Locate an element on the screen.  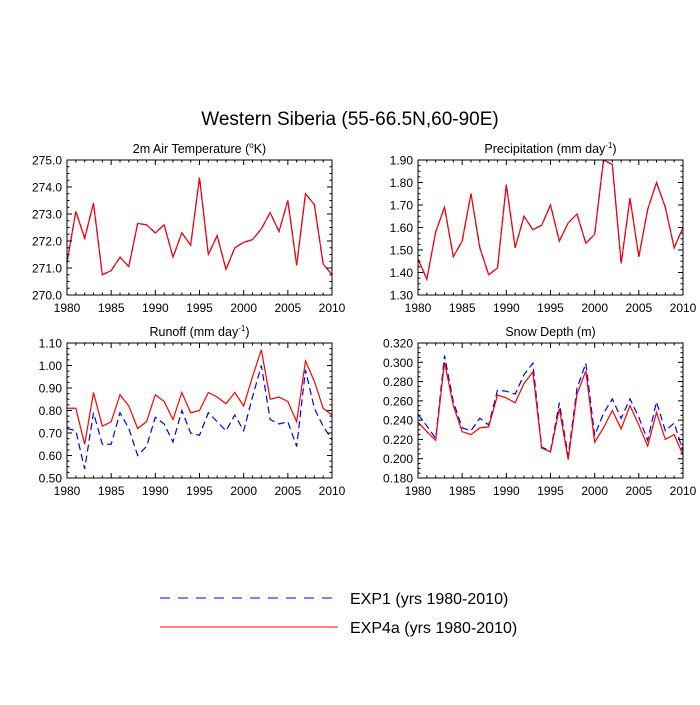
y-tick-label: 0.50 is located at coordinates (51, 479).